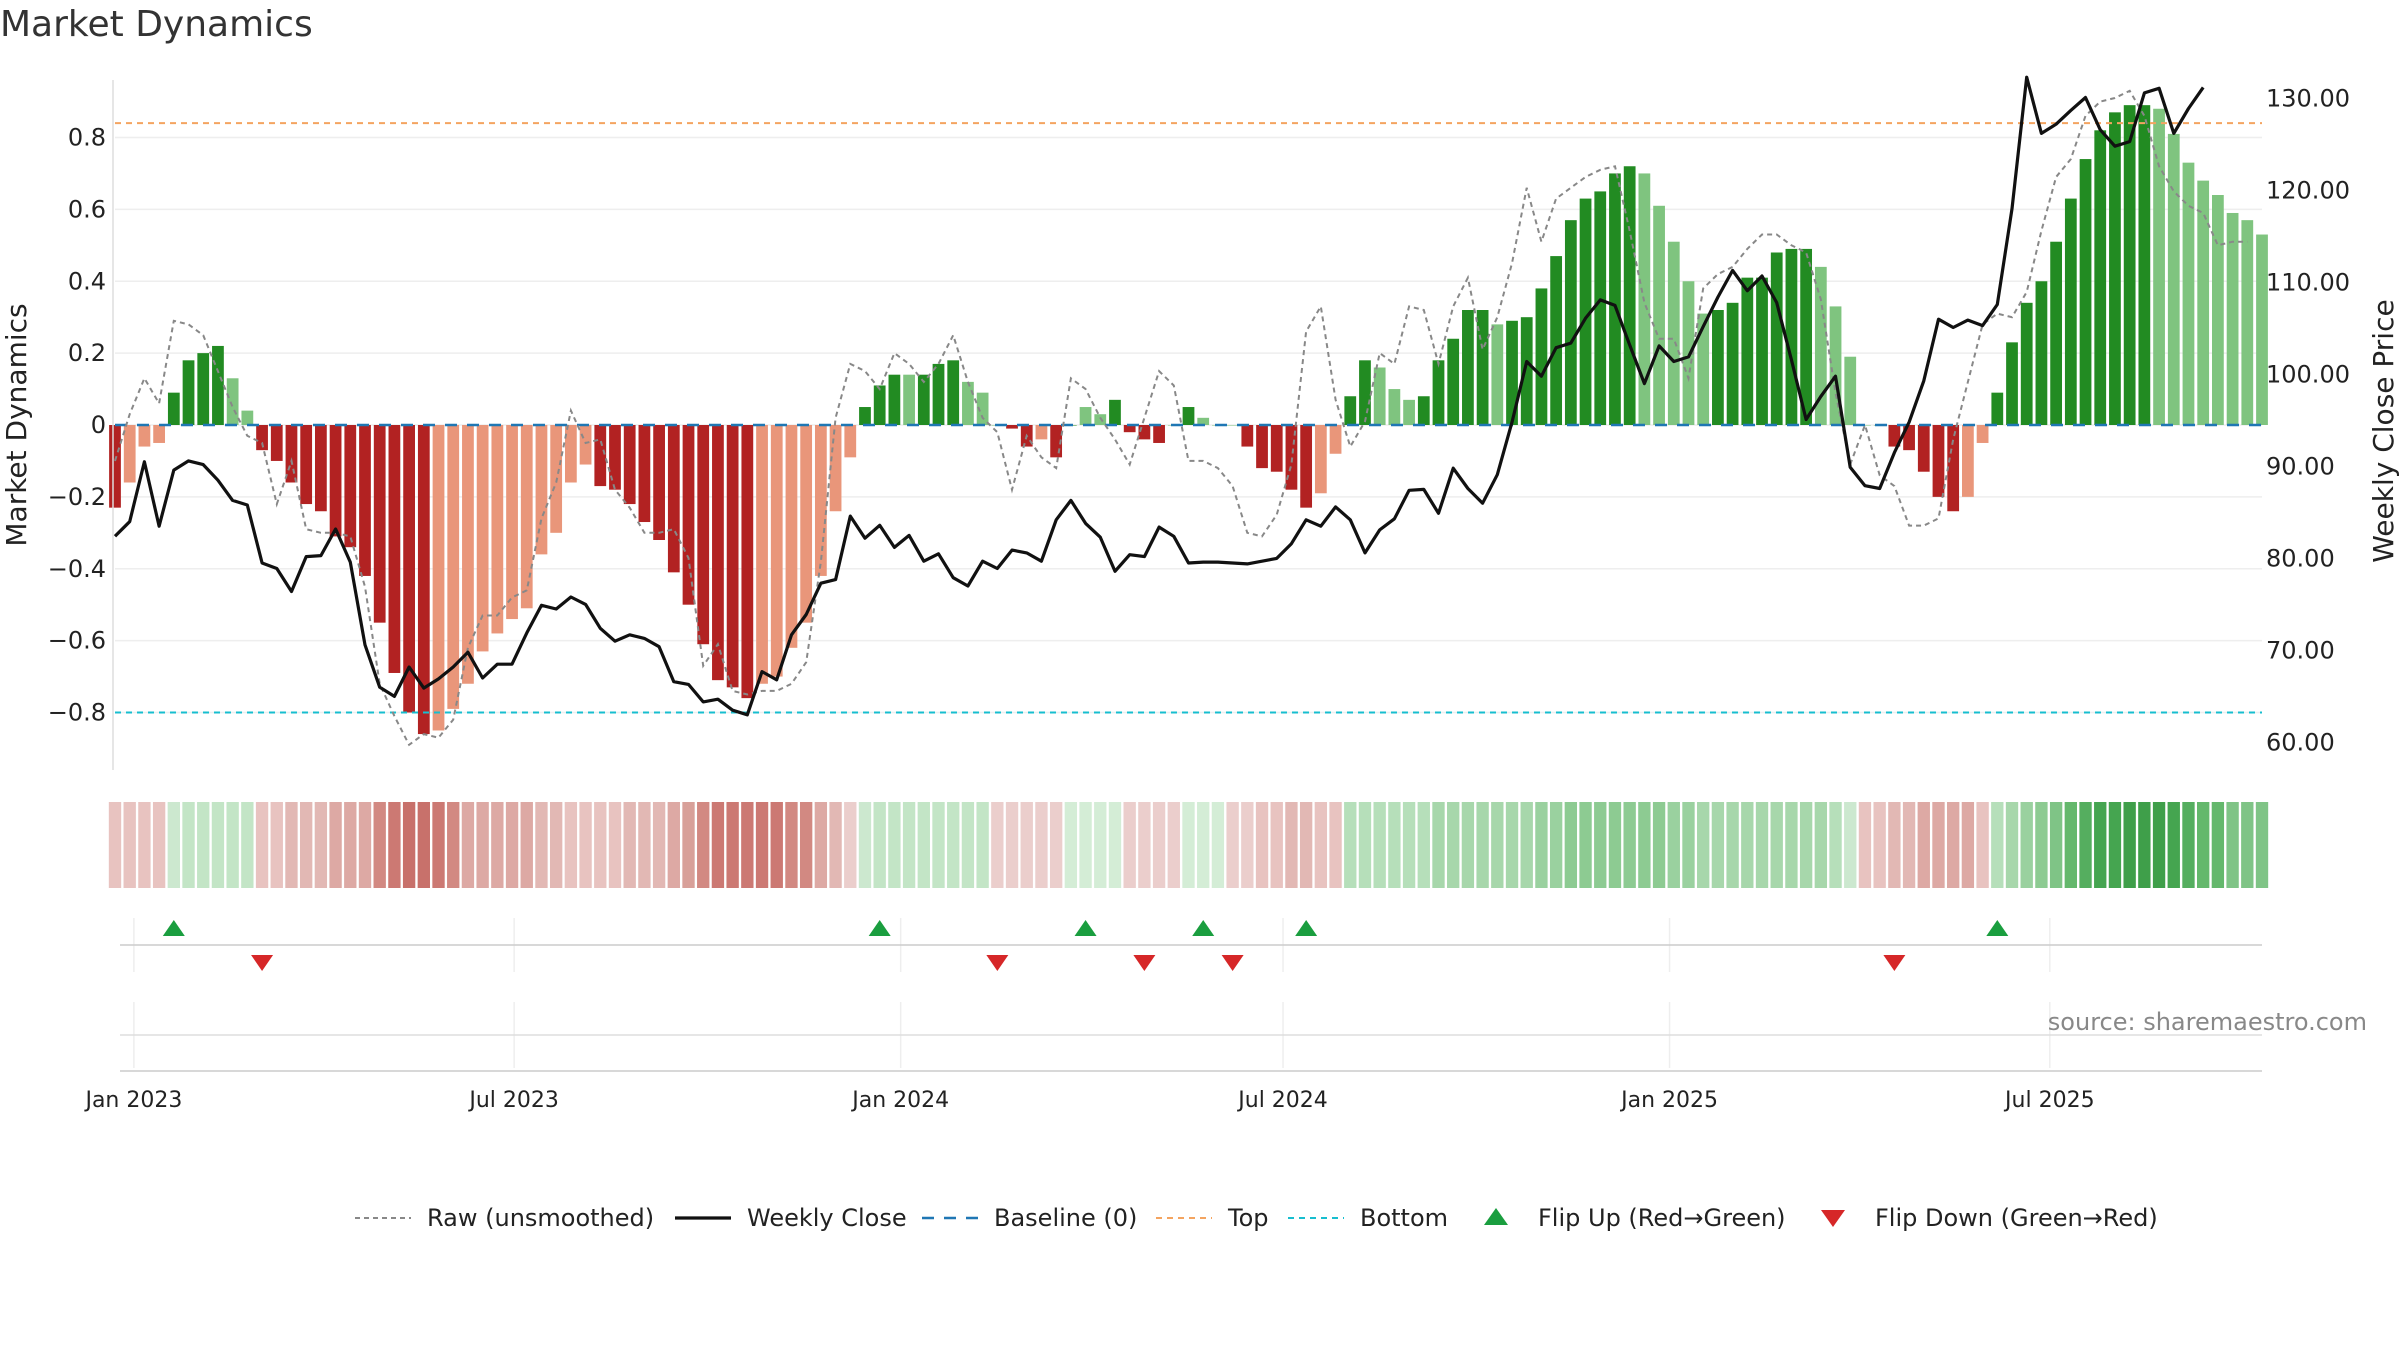  What do you see at coordinates (2300, 466) in the screenshot?
I see `y2-tick-label: 90.00` at bounding box center [2300, 466].